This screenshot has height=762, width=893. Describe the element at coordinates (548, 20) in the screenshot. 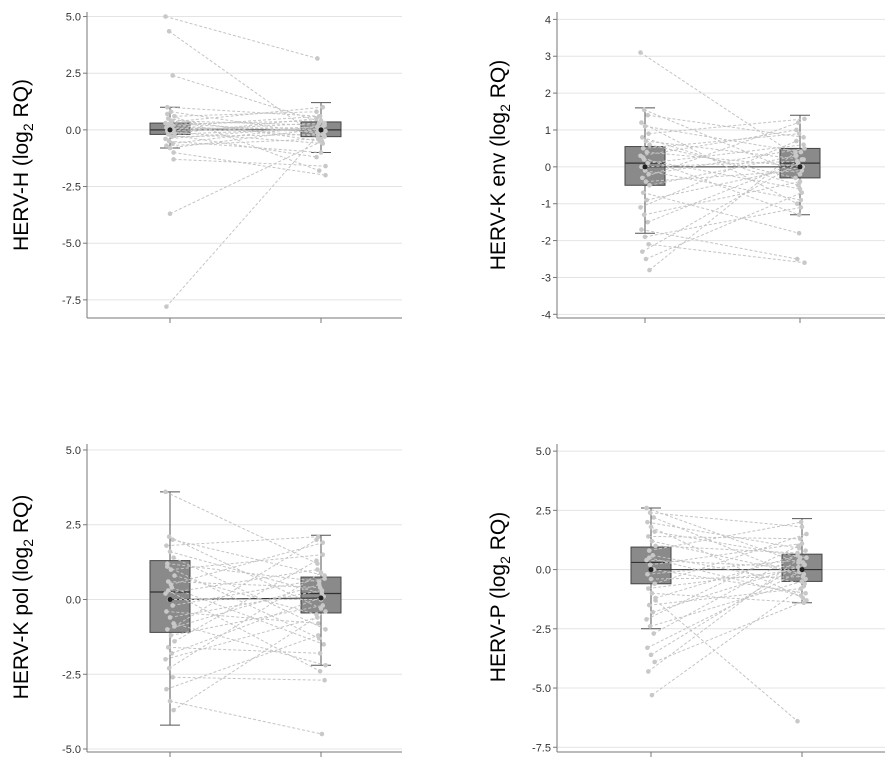

I see `y-tick-label: 4` at that location.